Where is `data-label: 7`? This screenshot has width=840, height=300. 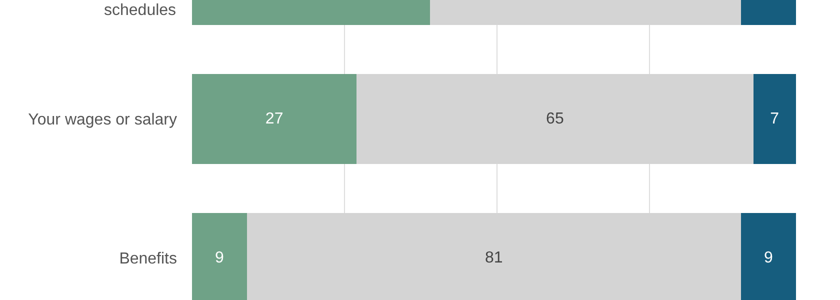
data-label: 7 is located at coordinates (775, 119).